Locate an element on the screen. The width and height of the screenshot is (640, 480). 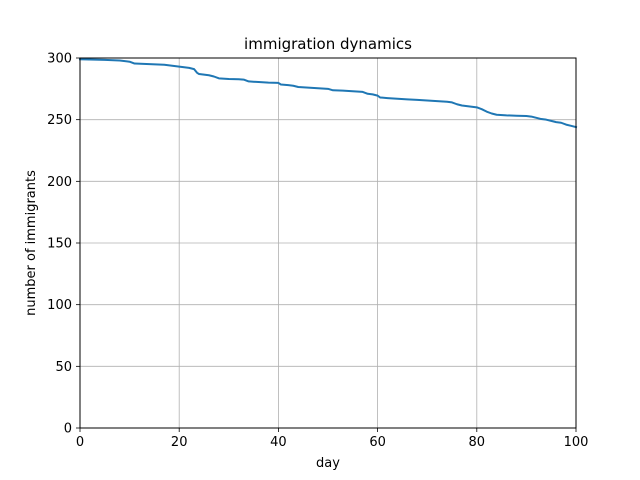
x-axis: 0 20 40 60 80 100 is located at coordinates (332, 439).